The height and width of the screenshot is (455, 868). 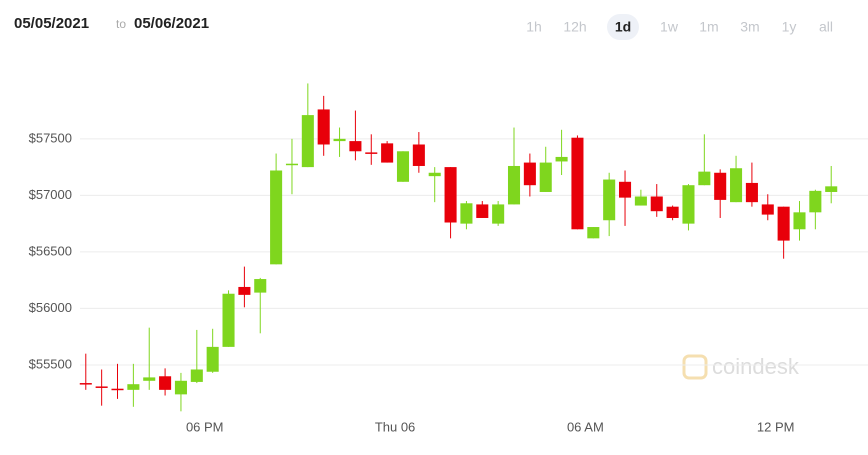 I want to click on y-tick-label: $57000, so click(x=50, y=194).